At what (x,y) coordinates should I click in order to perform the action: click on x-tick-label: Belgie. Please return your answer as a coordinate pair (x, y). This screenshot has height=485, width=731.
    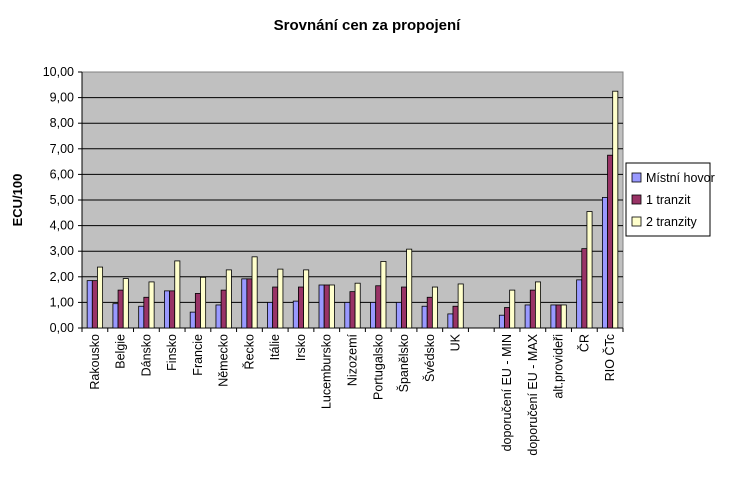
    Looking at the image, I should click on (121, 351).